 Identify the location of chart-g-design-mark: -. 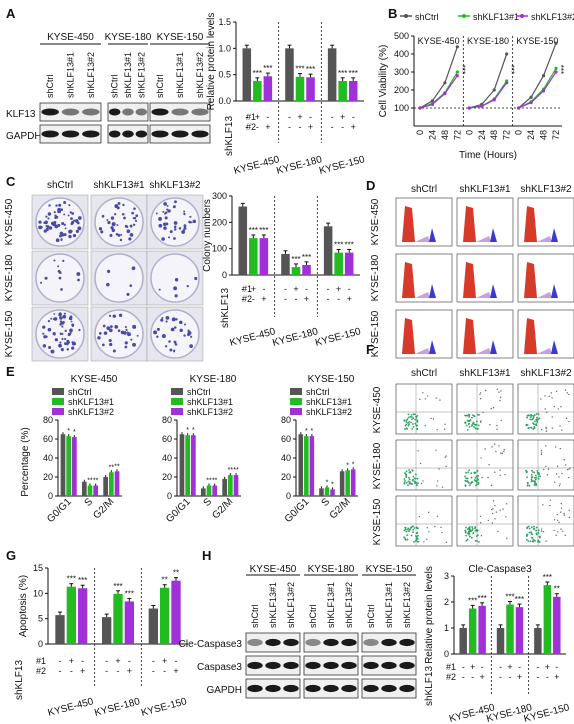
(153, 671).